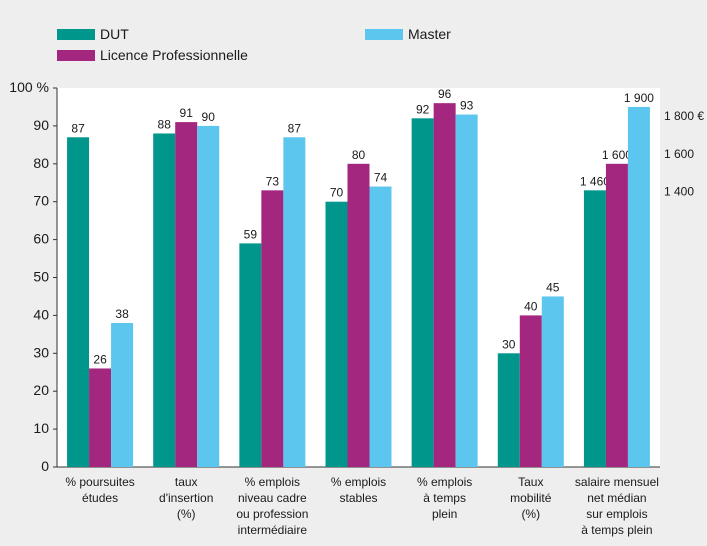  Describe the element at coordinates (41, 163) in the screenshot. I see `y-tick-label: 80` at that location.